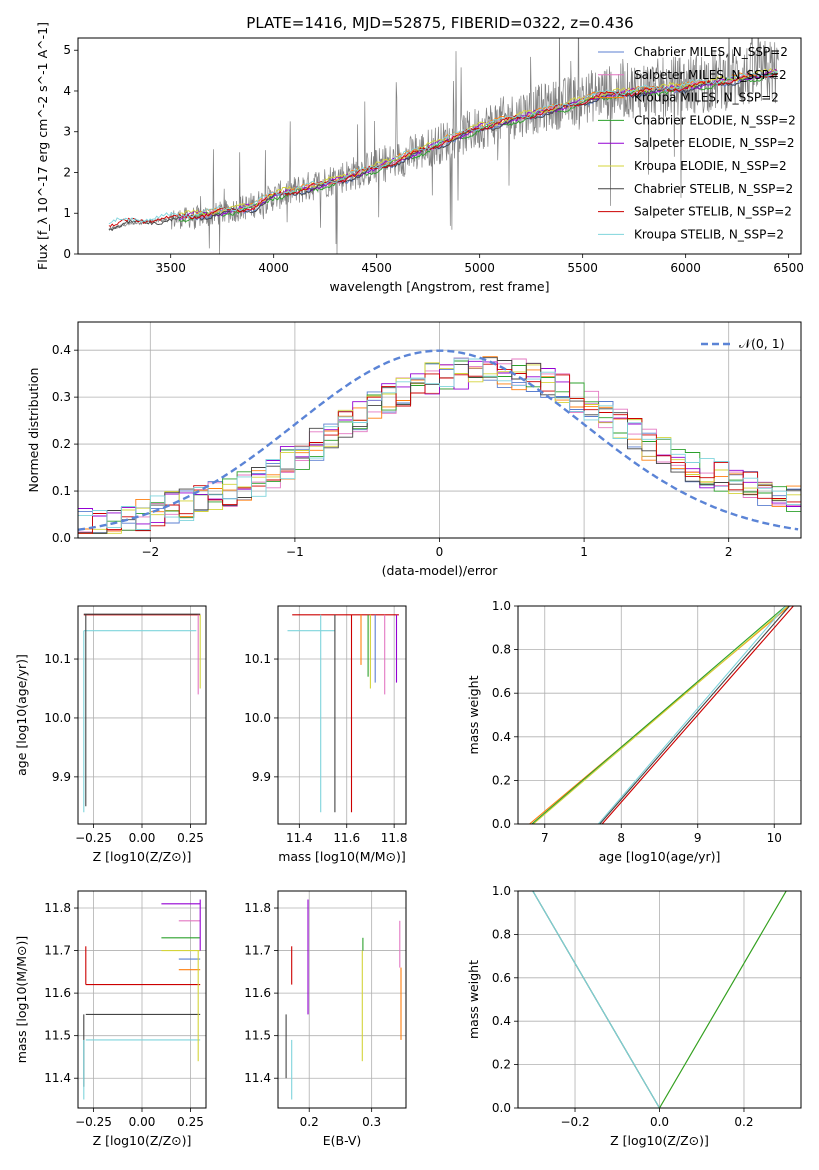  I want to click on y-tick-label: 0, so click(67, 254).